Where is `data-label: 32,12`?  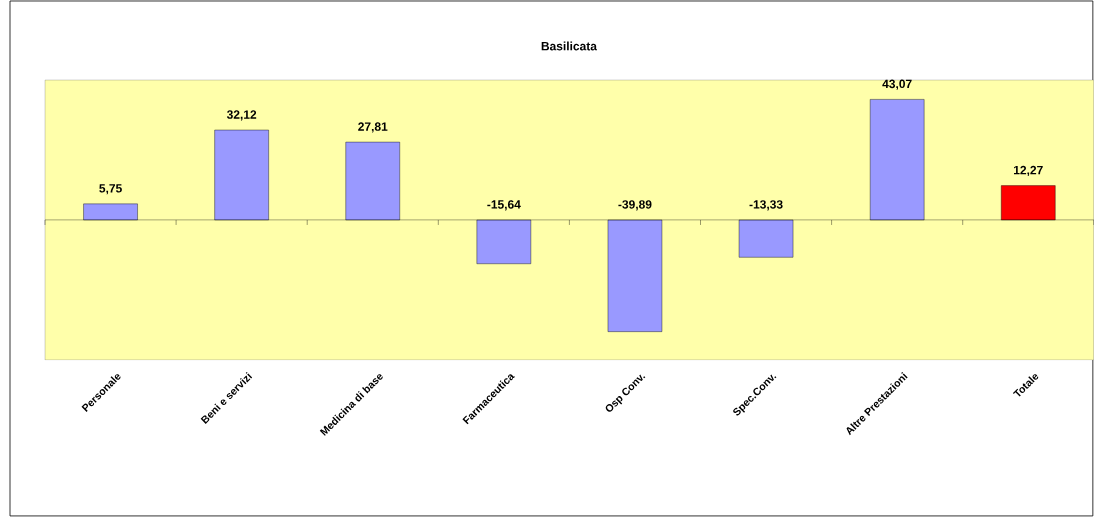
data-label: 32,12 is located at coordinates (241, 115).